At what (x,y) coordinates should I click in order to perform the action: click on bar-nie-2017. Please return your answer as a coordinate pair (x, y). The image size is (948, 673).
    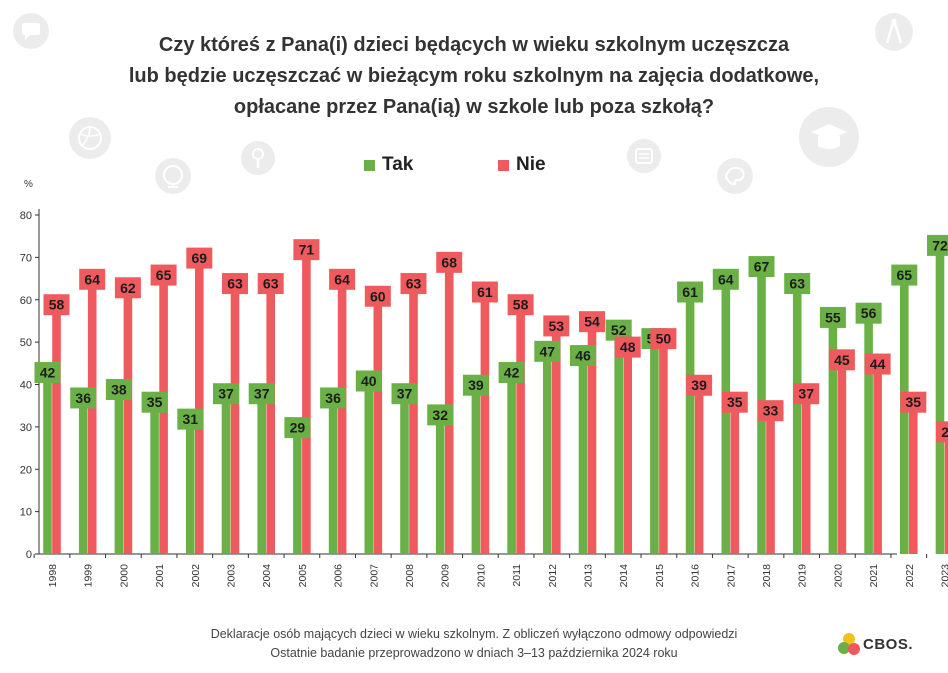
    Looking at the image, I should click on (735, 479).